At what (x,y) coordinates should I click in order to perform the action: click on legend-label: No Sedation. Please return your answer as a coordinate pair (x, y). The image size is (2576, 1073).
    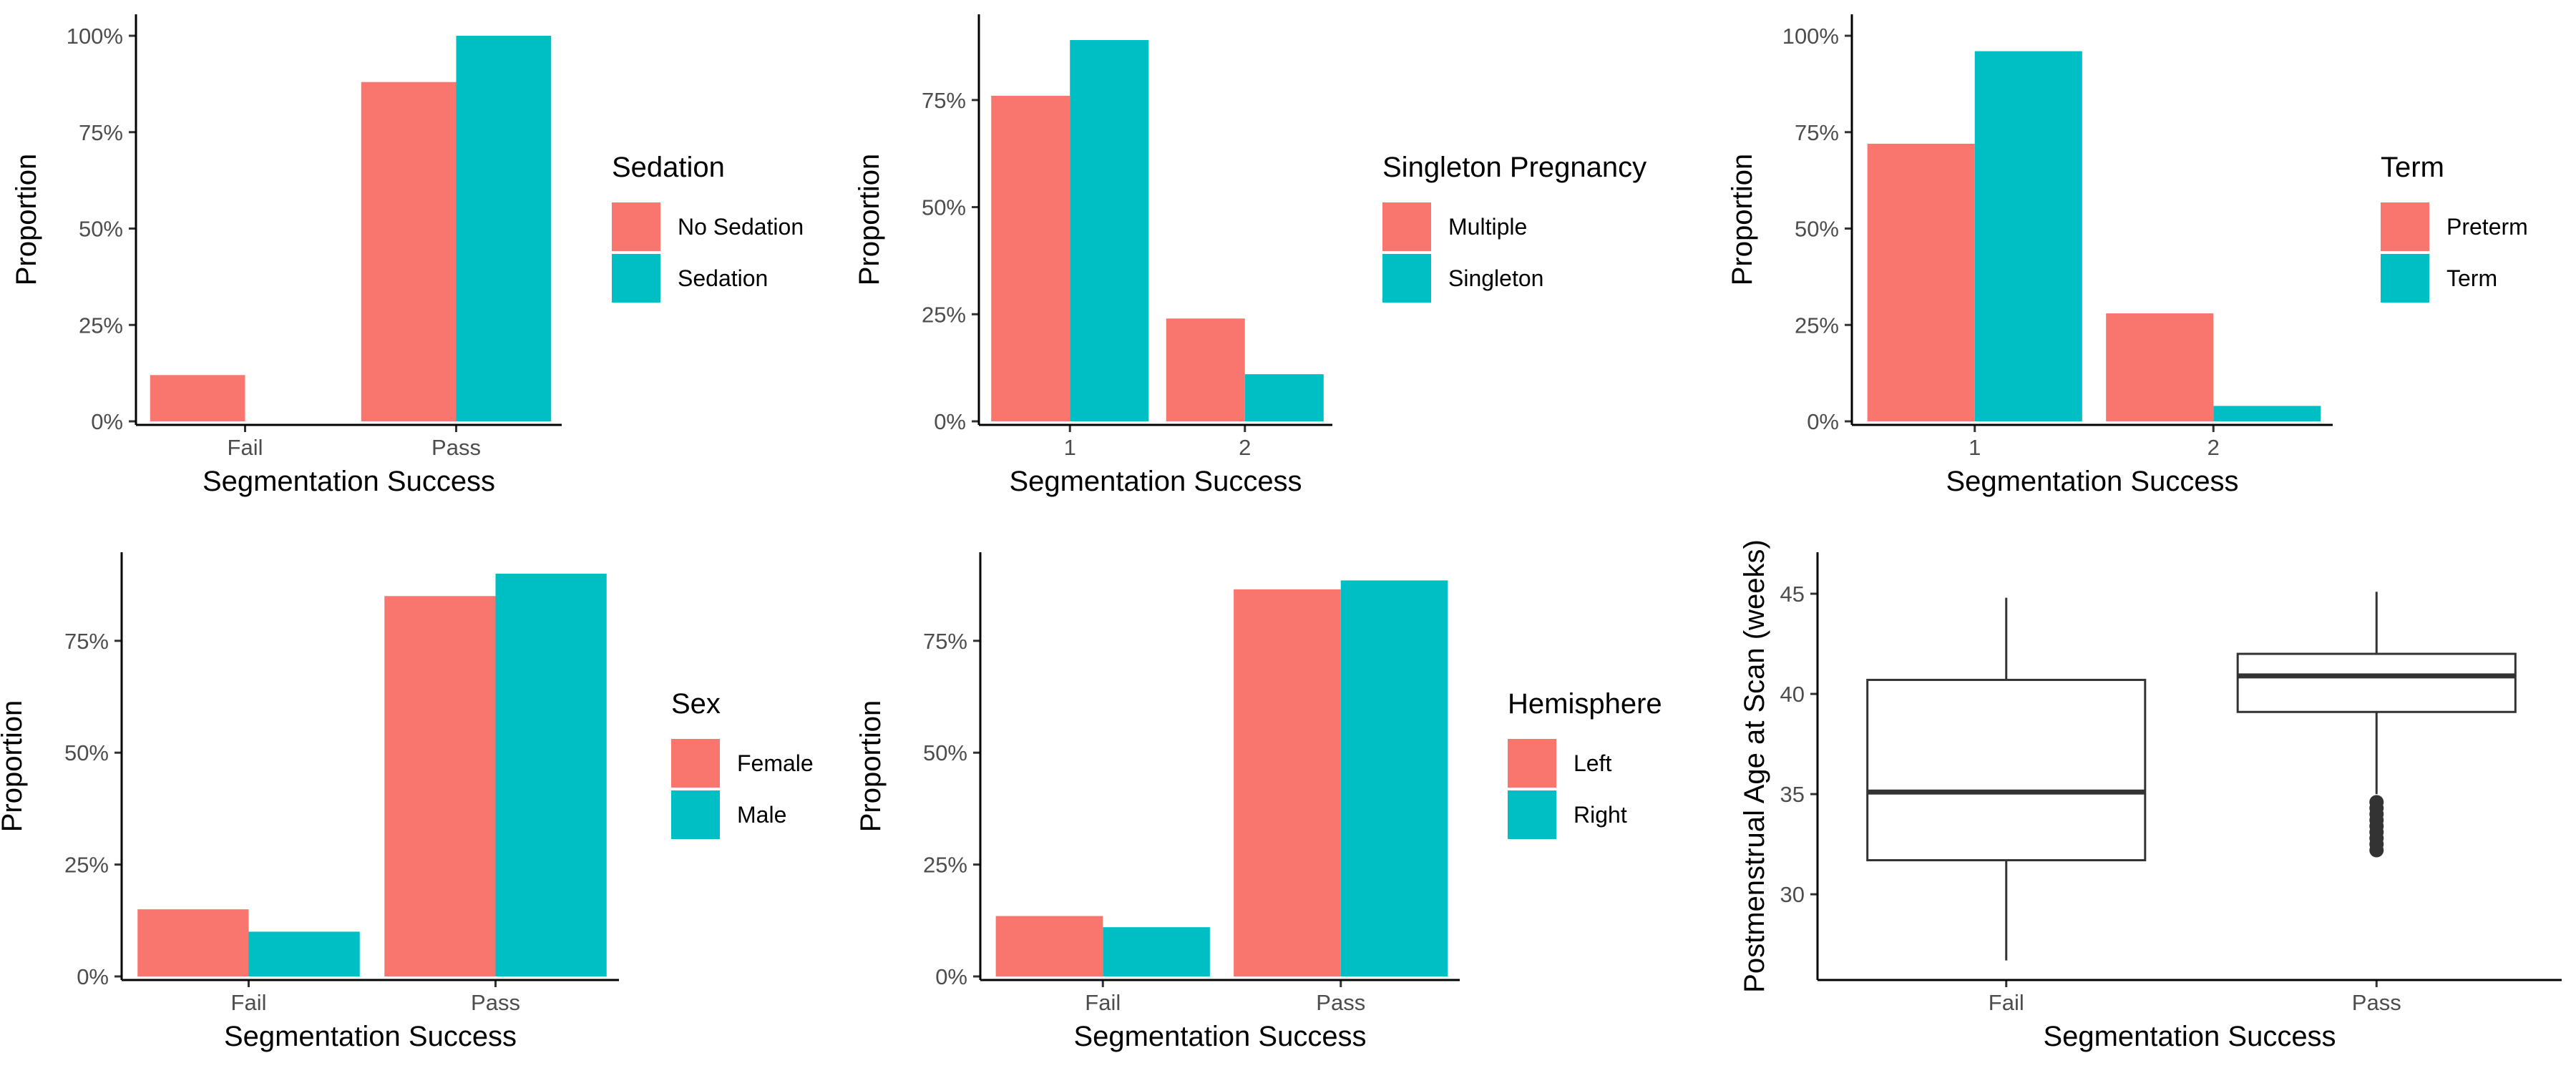
    Looking at the image, I should click on (741, 227).